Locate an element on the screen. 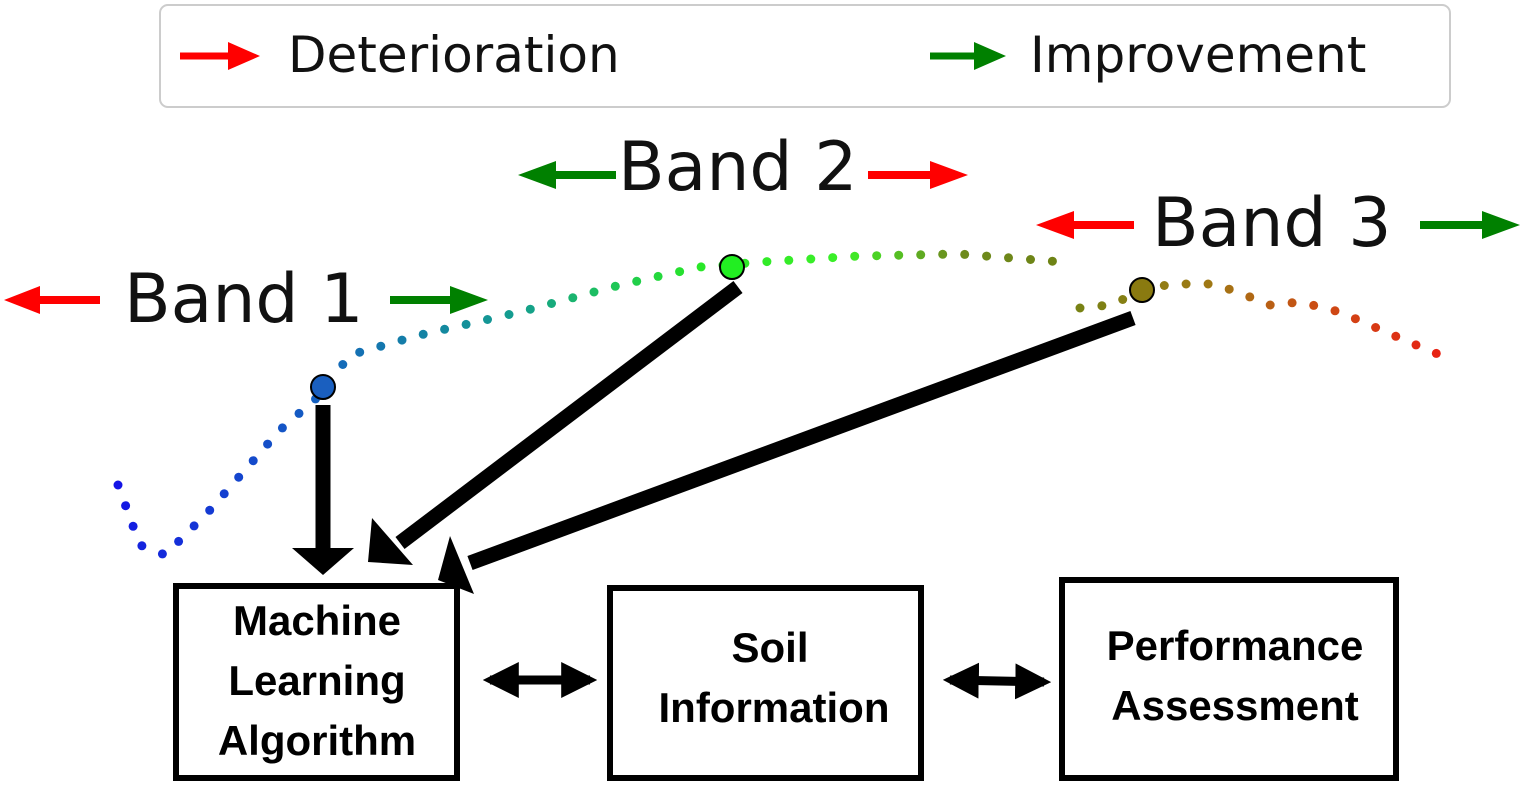 Image resolution: width=1522 pixels, height=785 pixels. soil-box-line-1: Soil is located at coordinates (769, 647).